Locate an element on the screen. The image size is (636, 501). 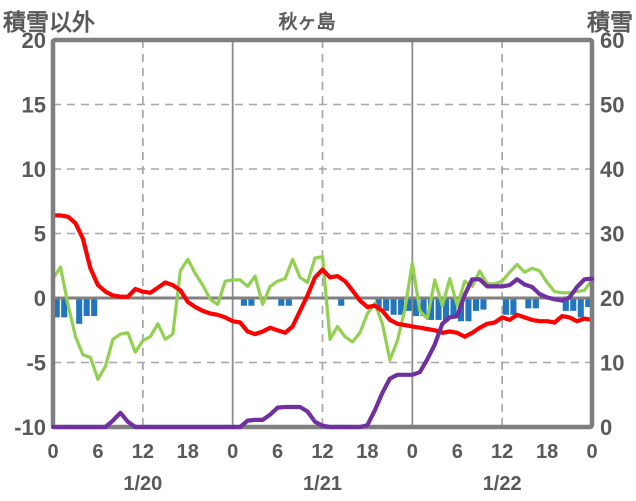
right-axis-tick-label: 40 is located at coordinates (612, 169).